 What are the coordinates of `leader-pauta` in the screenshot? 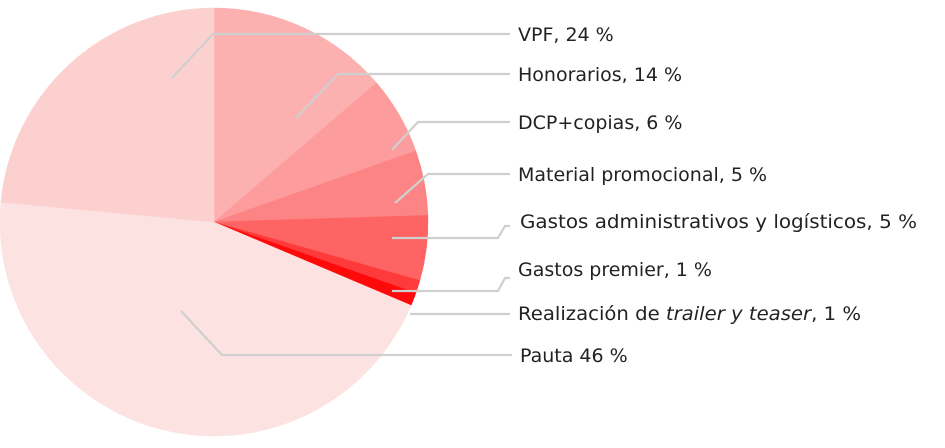 It's located at (346, 333).